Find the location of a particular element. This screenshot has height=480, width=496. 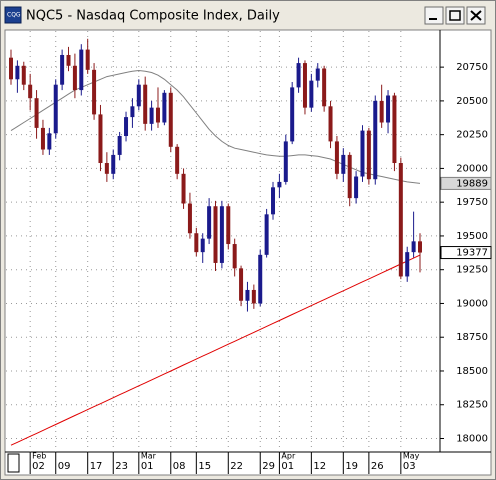

title-bar is located at coordinates (248, 15).